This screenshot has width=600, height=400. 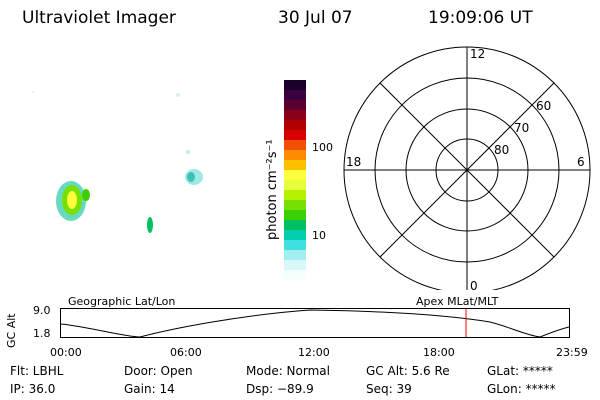 I want to click on orbit-y-axis-label: GC Alt, so click(x=11, y=330).